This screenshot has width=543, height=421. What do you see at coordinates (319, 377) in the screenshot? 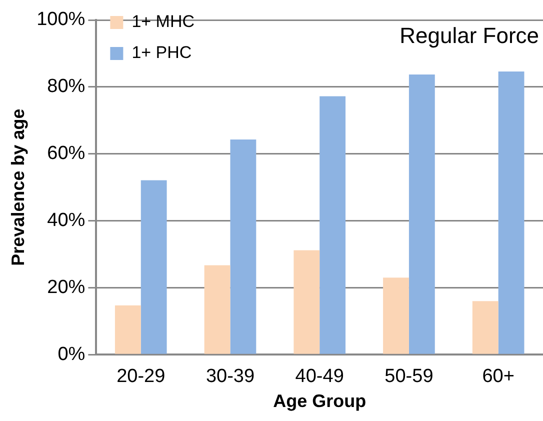
I see `x-tick-label: 40-49` at bounding box center [319, 377].